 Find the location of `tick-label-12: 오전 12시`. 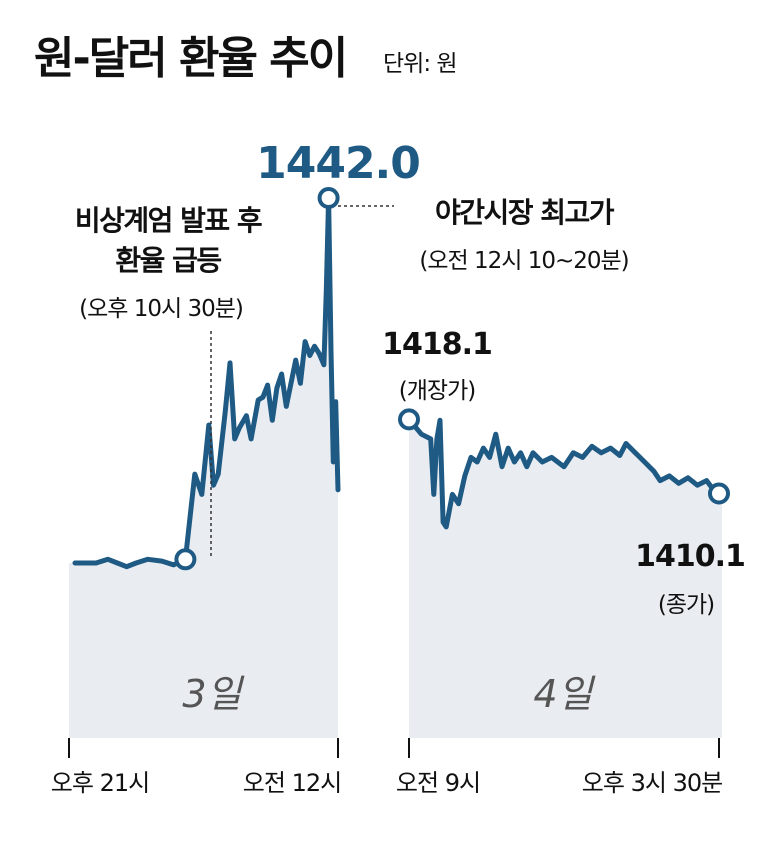

tick-label-12: 오전 12시 is located at coordinates (292, 783).